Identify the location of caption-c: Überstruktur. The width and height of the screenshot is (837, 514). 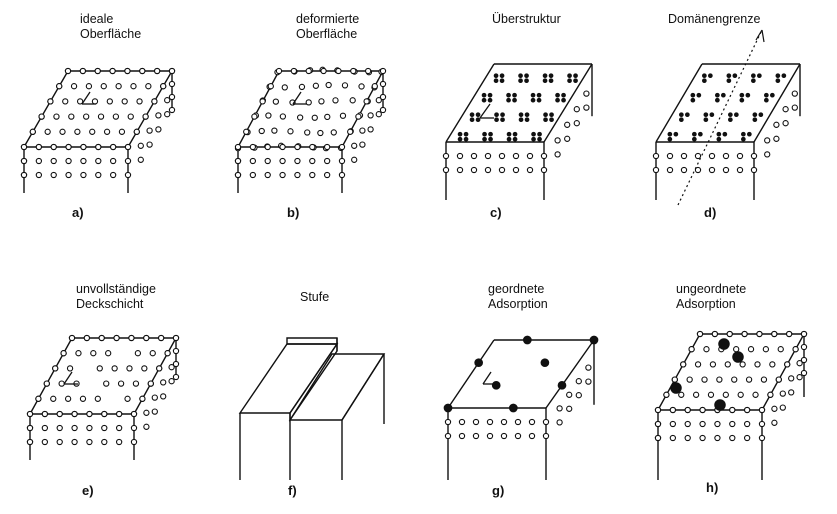
(526, 19).